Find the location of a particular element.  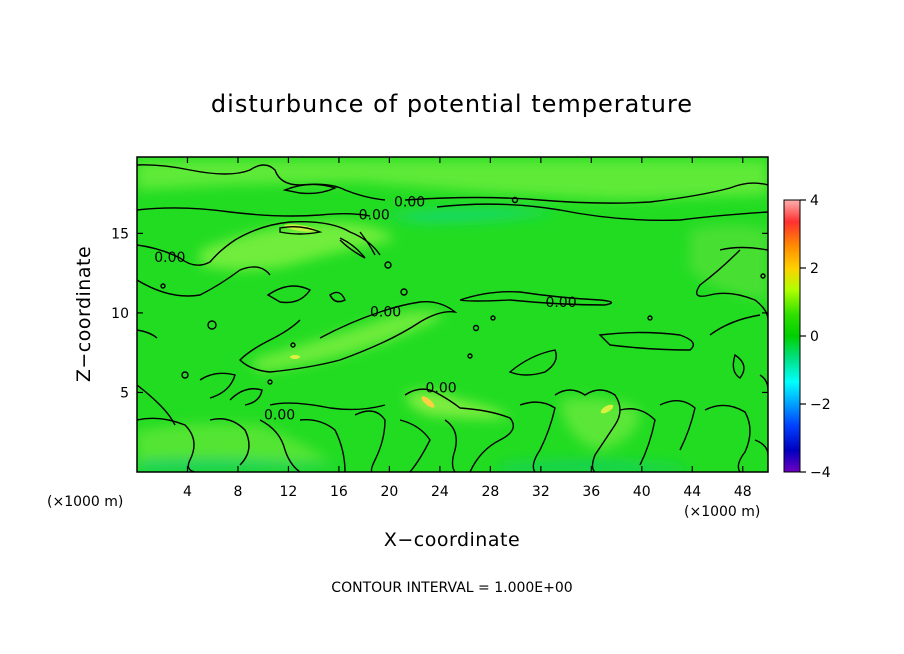

colorbar-tick-label: −2 is located at coordinates (820, 405).